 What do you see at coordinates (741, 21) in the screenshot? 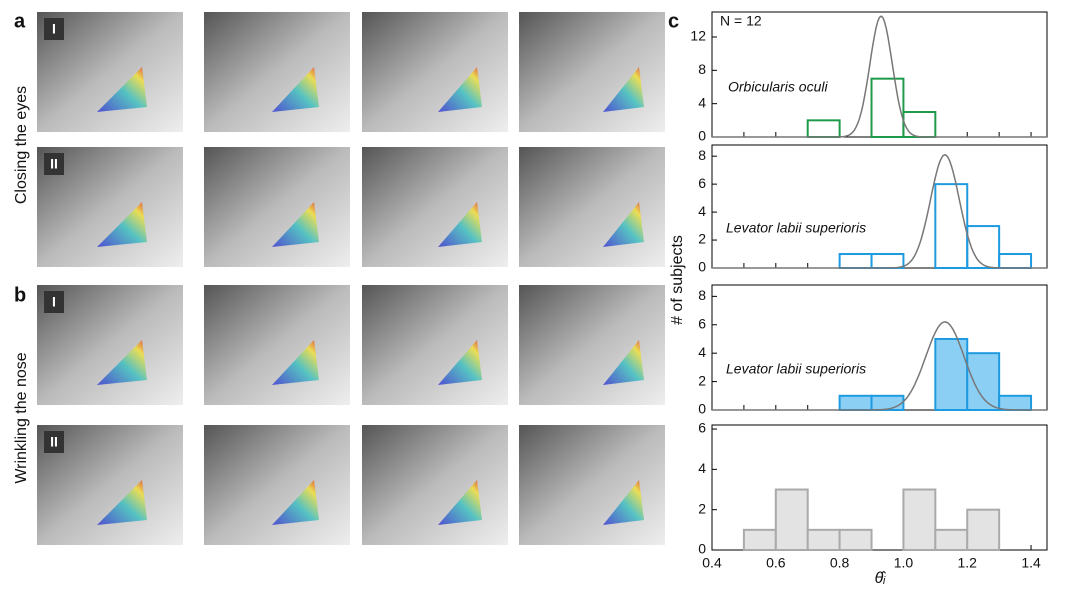
I see `annotation: N = 12` at bounding box center [741, 21].